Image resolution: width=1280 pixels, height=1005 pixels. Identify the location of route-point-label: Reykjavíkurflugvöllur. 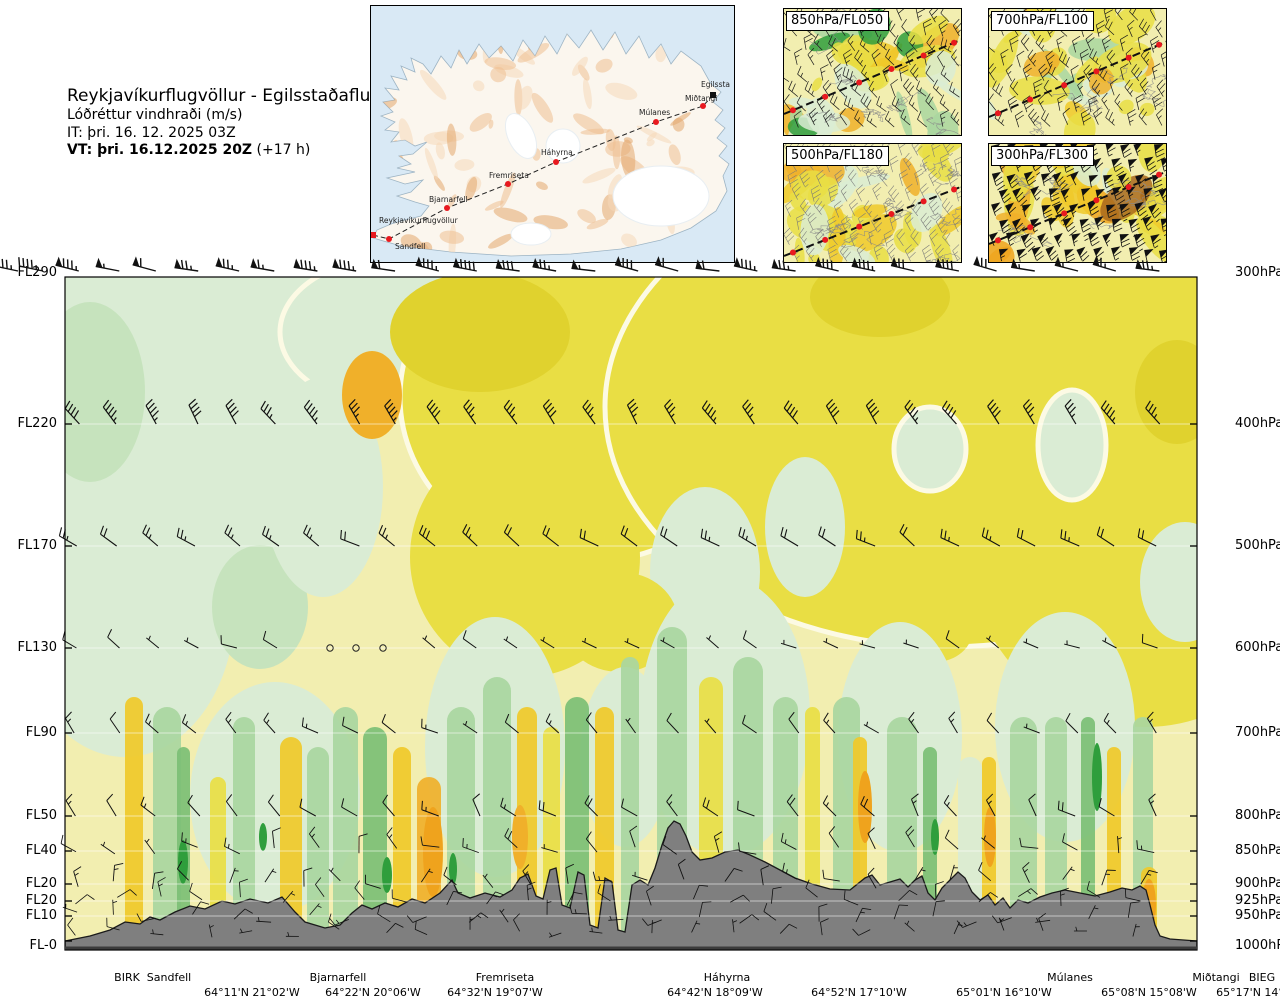
(419, 220).